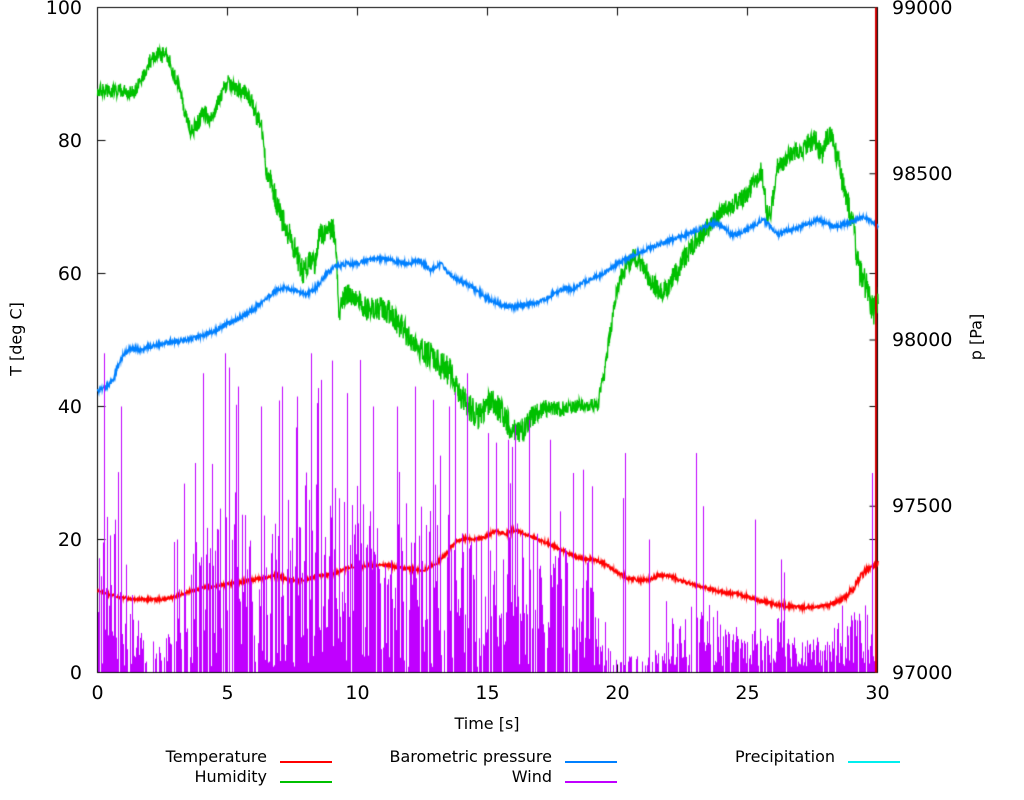  Describe the element at coordinates (75, 672) in the screenshot. I see `y-tick-label: 0` at that location.